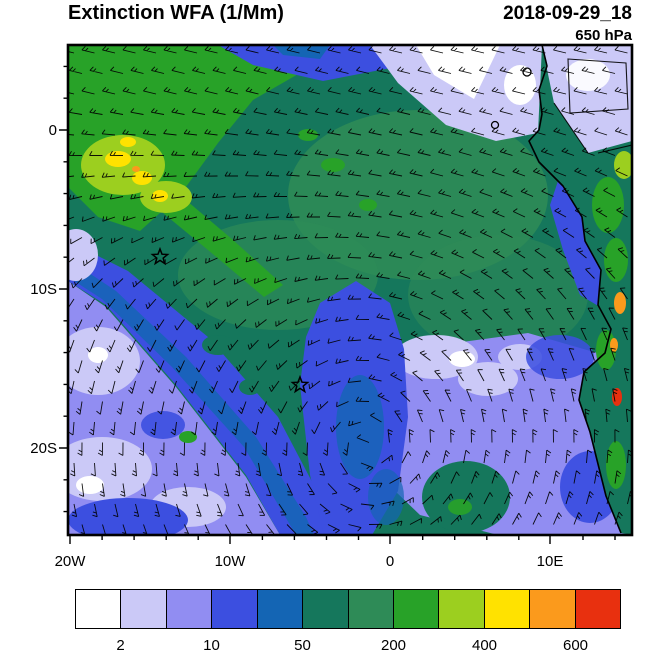 The width and height of the screenshot is (650, 667). I want to click on colorbar: 2 10 50 200 400 600, so click(348, 626).